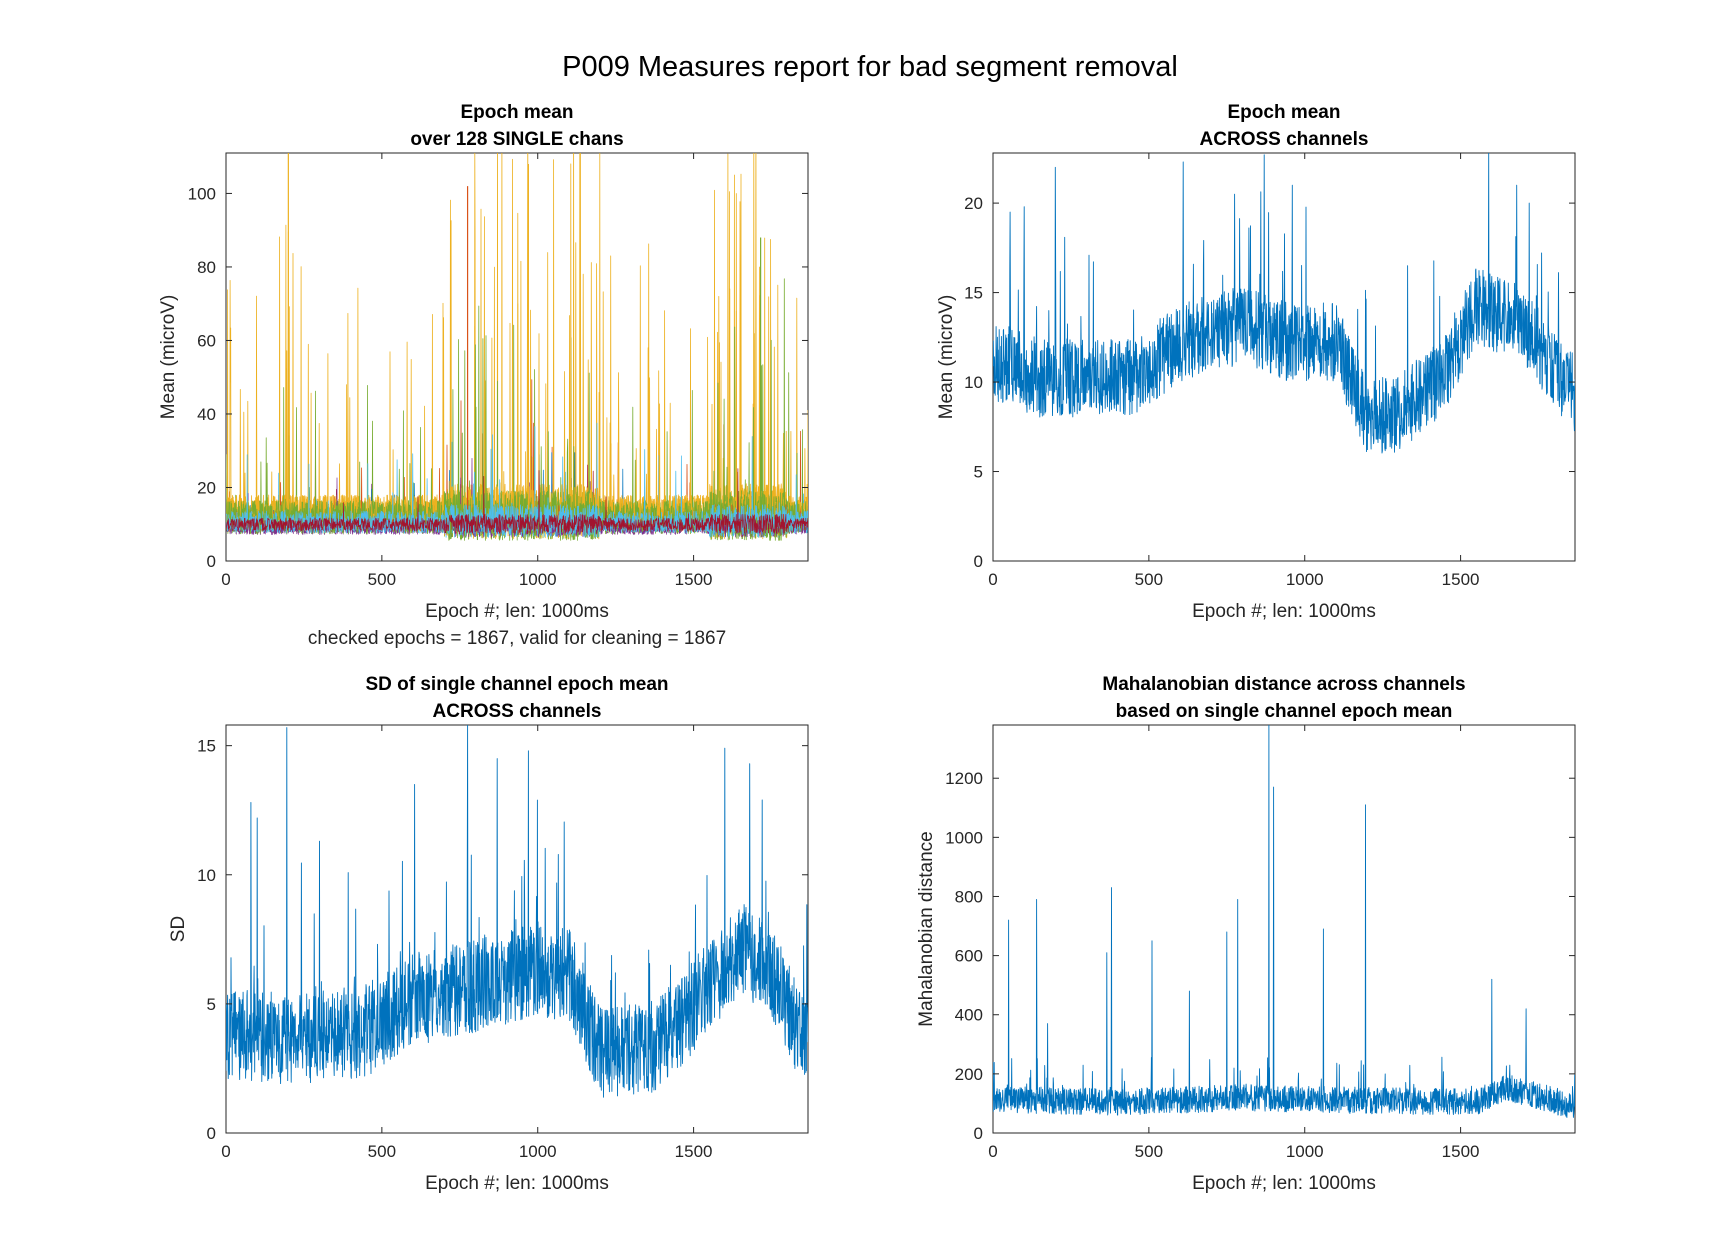 The height and width of the screenshot is (1250, 1719). What do you see at coordinates (969, 896) in the screenshot?
I see `y-tick-label: 800` at bounding box center [969, 896].